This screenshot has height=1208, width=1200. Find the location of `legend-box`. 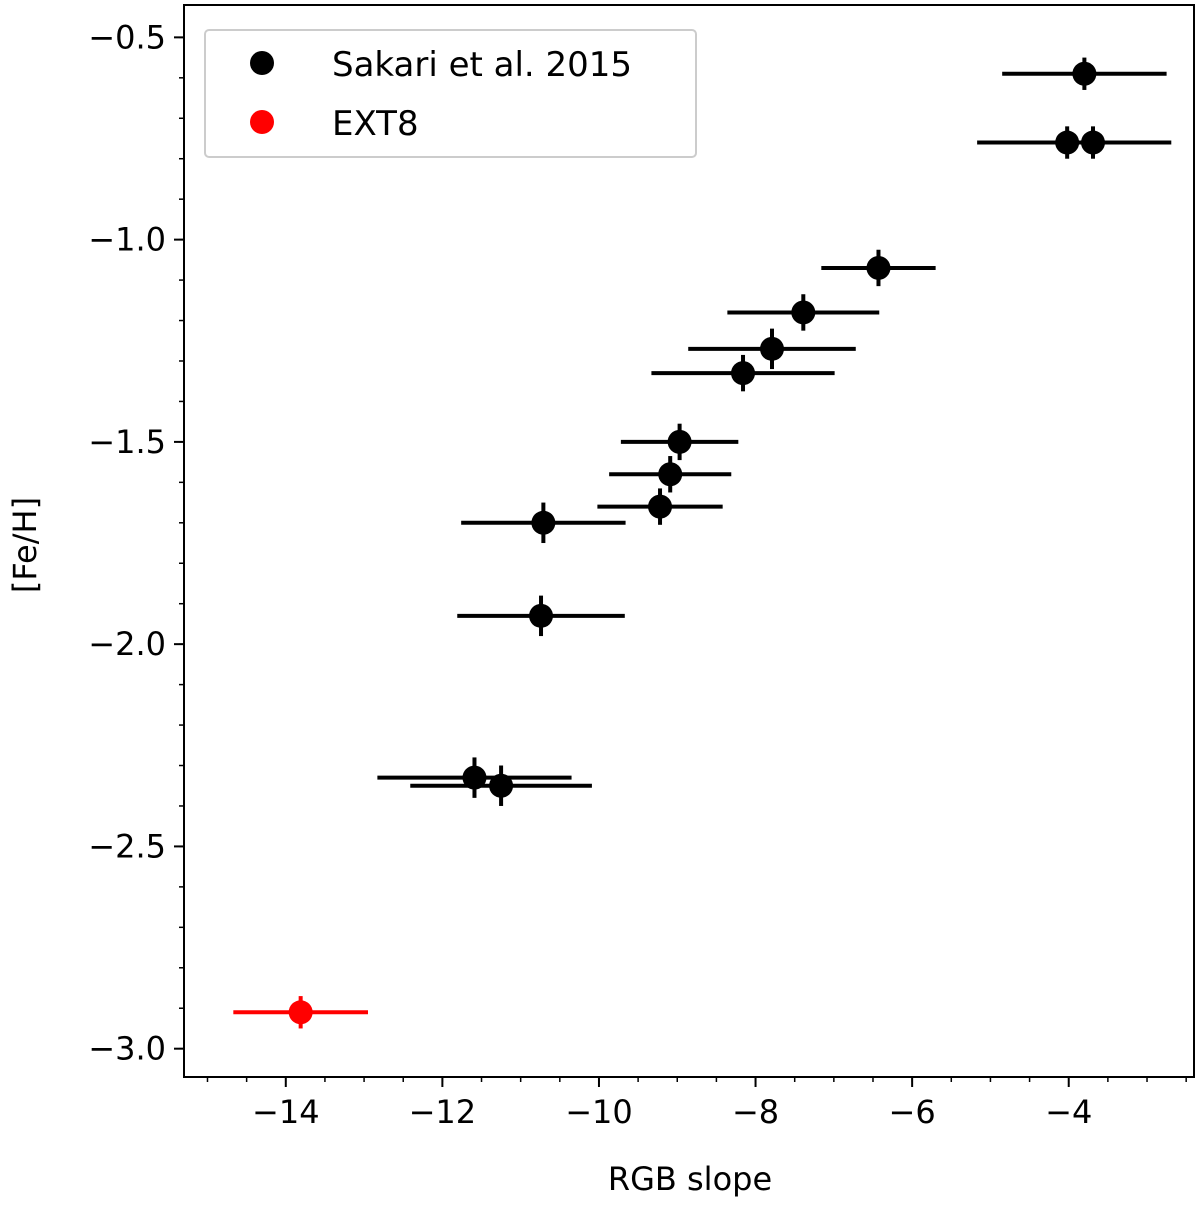

legend-box is located at coordinates (450, 93).